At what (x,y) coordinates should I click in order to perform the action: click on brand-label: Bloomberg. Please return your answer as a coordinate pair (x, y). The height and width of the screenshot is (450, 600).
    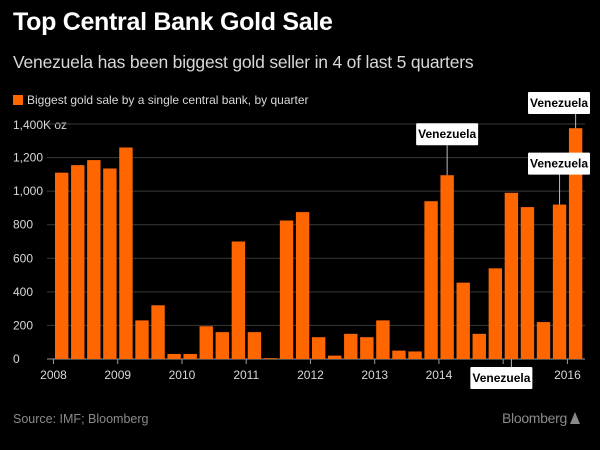
    Looking at the image, I should click on (534, 418).